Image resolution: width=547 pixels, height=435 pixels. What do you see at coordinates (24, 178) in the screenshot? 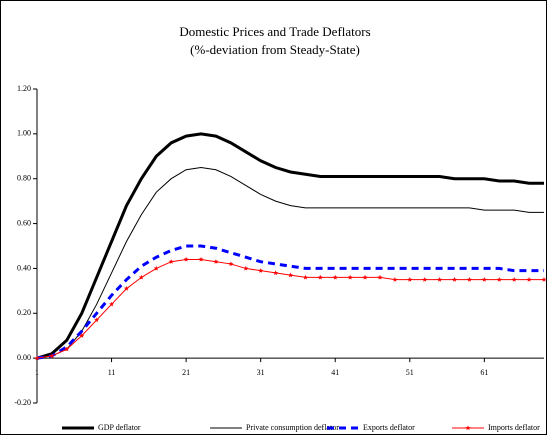
I see `y-tick-label: 0.80` at bounding box center [24, 178].